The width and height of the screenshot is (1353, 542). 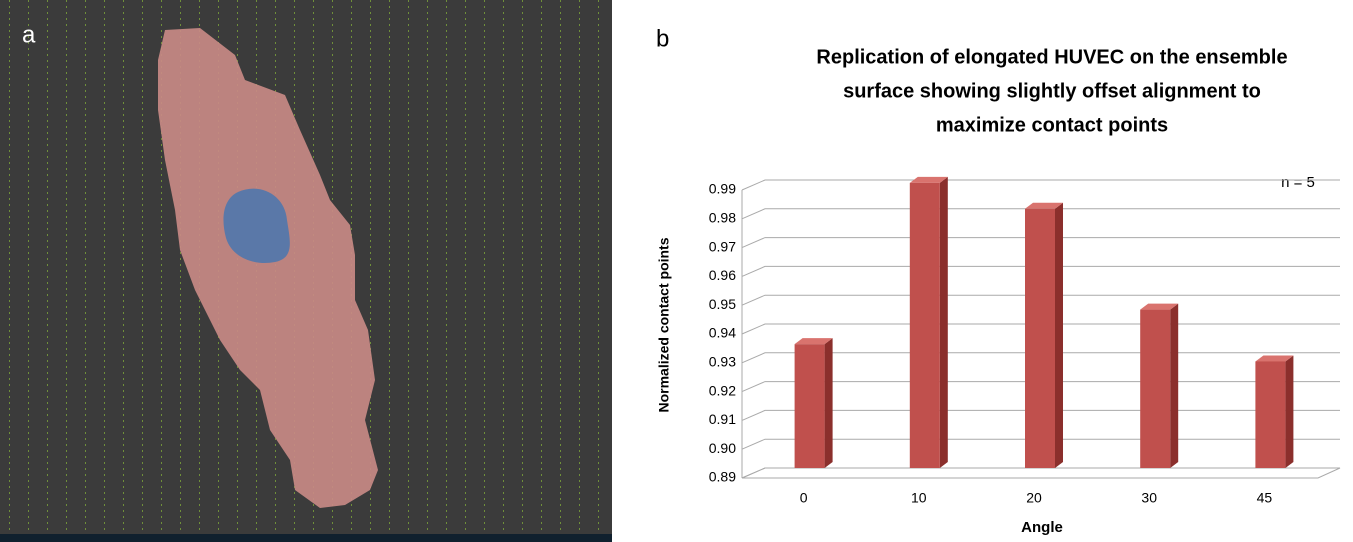 I want to click on y-tick-label: 0.96, so click(x=722, y=275).